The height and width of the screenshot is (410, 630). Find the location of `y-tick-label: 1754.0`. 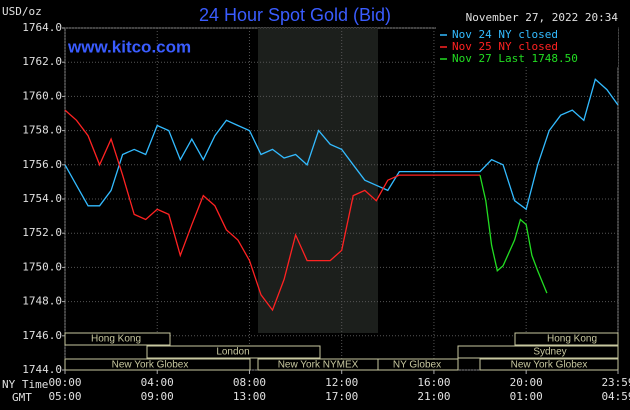

y-tick-label: 1754.0 is located at coordinates (42, 198).